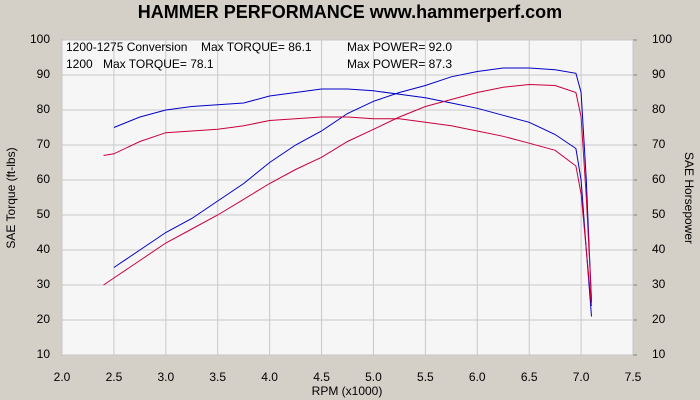  I want to click on legend-name: 1200-1275 Conversion, so click(126, 47).